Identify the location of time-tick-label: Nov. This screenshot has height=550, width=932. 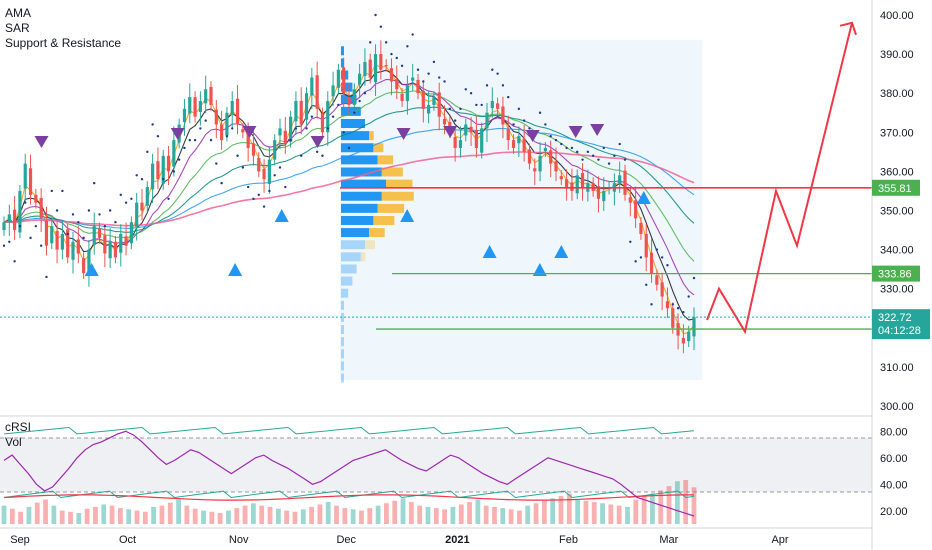
(239, 540).